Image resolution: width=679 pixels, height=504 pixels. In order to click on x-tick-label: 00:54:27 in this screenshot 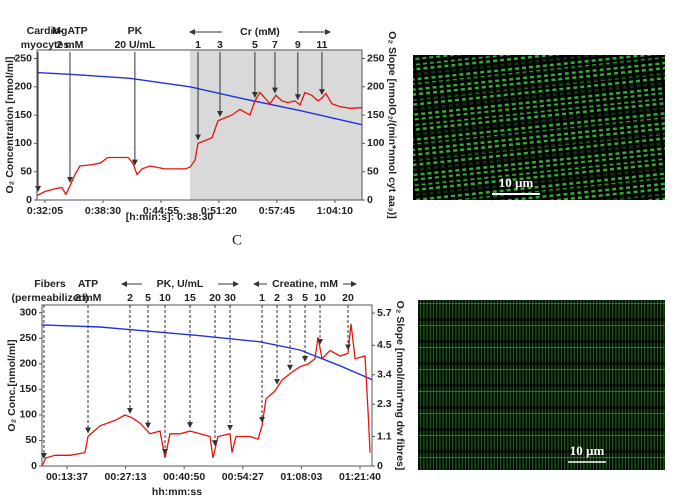, I will do `click(243, 477)`.